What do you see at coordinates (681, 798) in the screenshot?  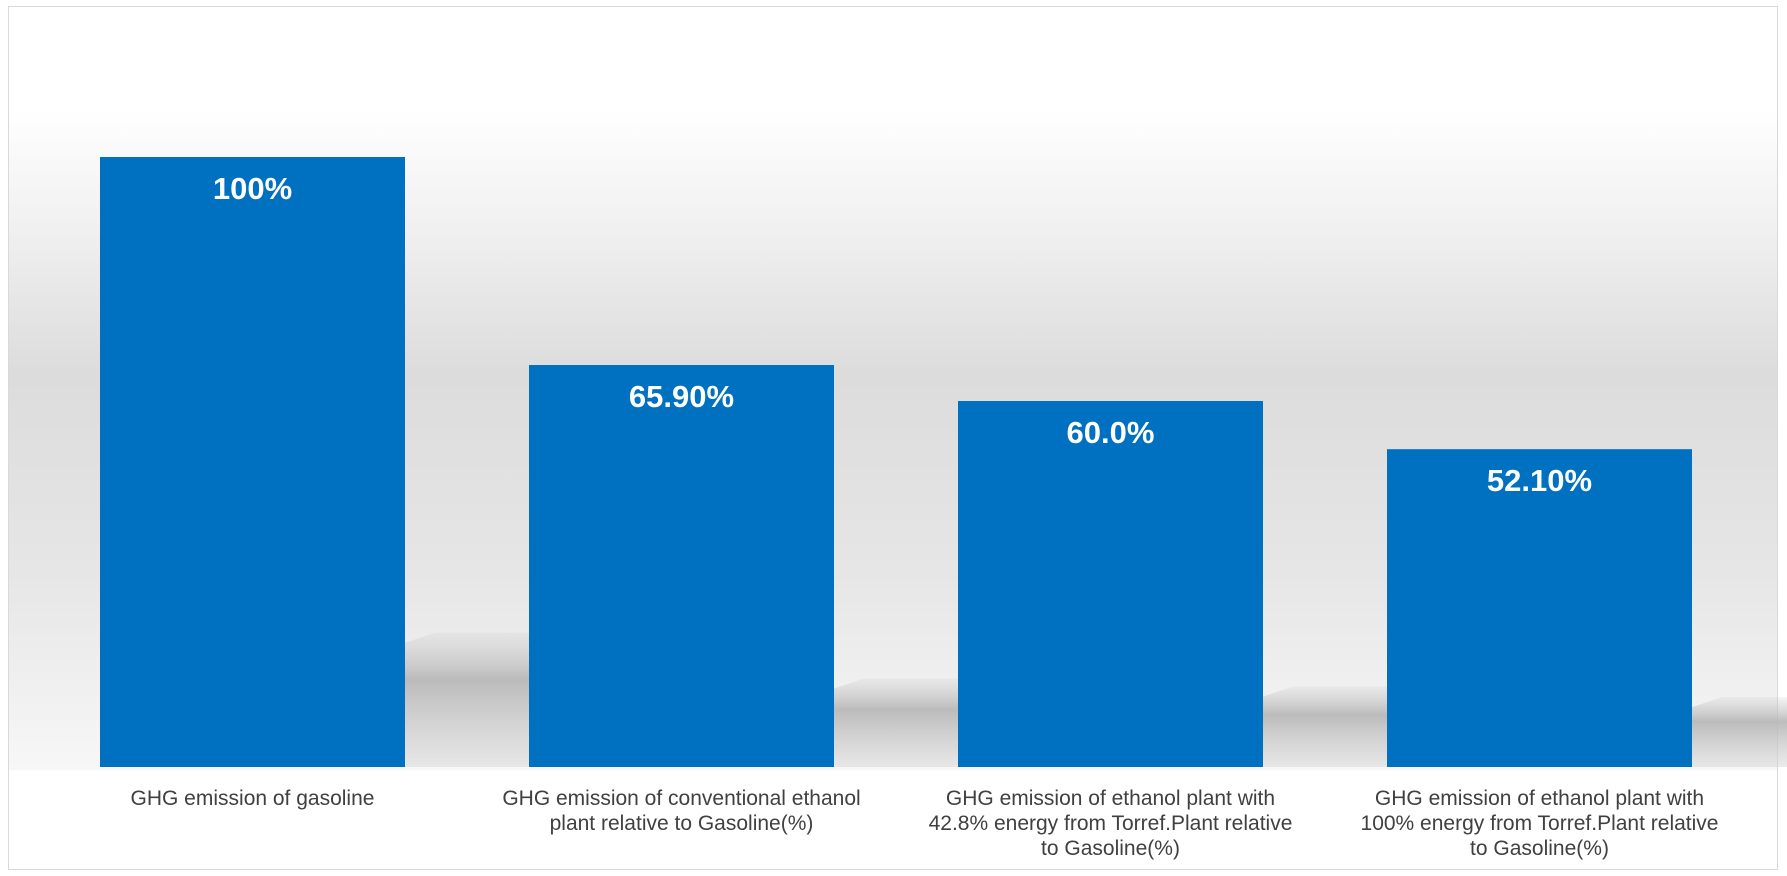 I see `category-label-line: GHG emission of conventional ethanol` at bounding box center [681, 798].